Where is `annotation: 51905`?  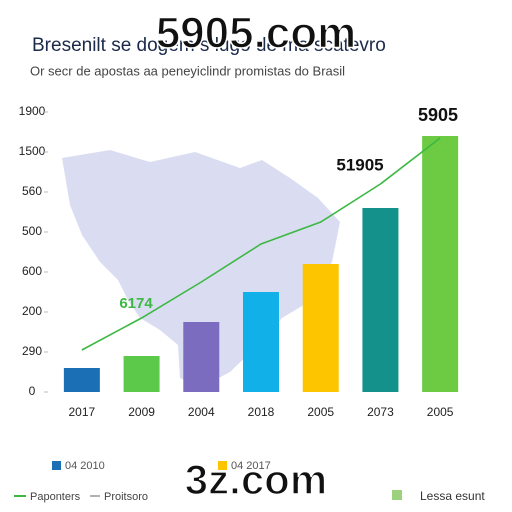 annotation: 51905 is located at coordinates (359, 164).